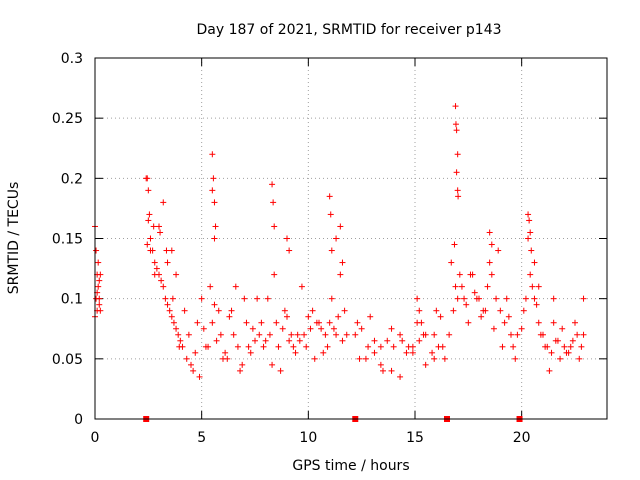 This screenshot has width=640, height=480. Describe the element at coordinates (72, 179) in the screenshot. I see `y-tick-label: 0.2` at that location.